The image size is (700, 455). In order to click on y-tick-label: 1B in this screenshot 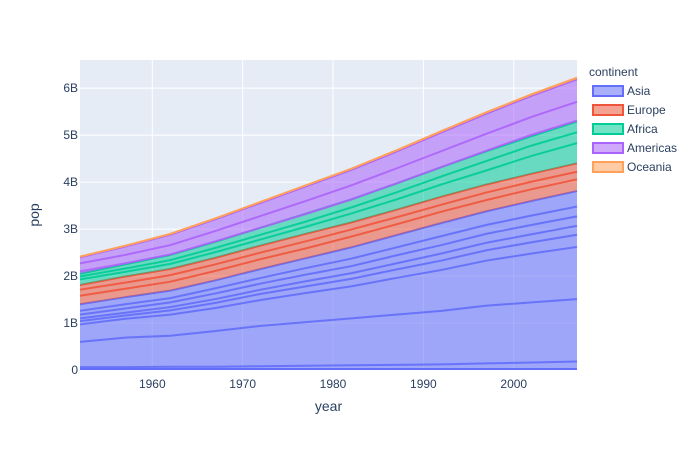, I will do `click(70, 323)`.